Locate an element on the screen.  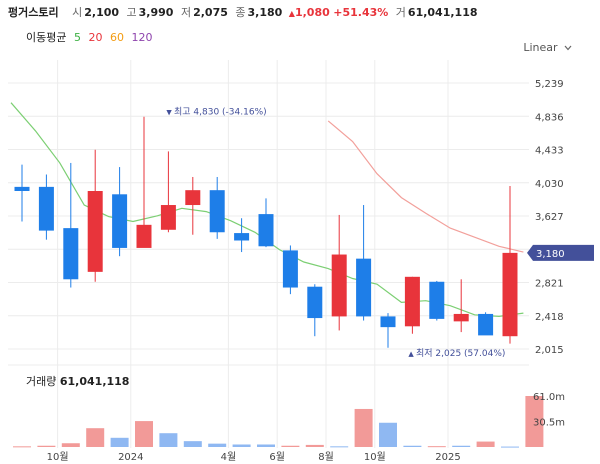
y-tick-label: 3,627 is located at coordinates (549, 217).